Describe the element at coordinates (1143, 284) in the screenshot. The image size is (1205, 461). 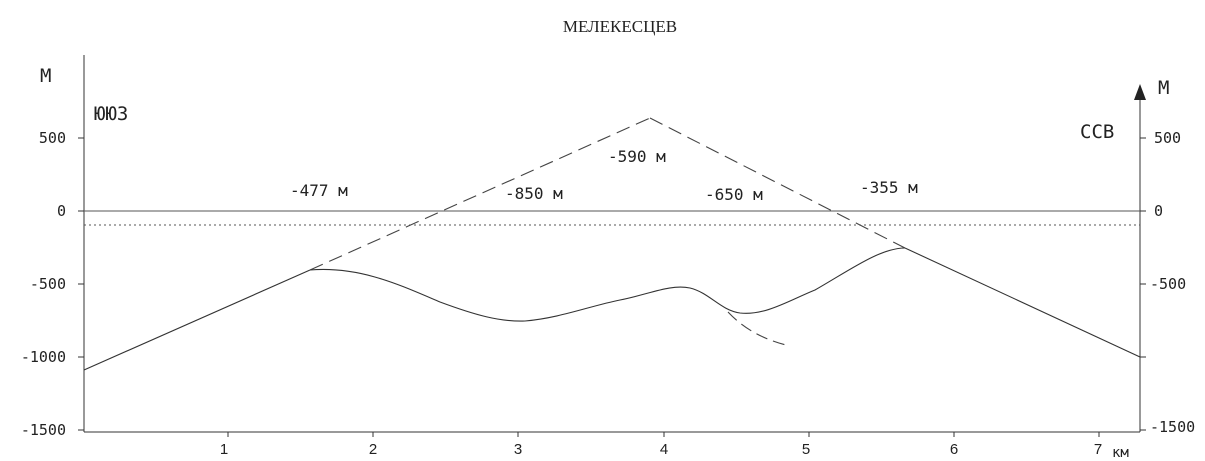
I see `right-axis-ticks` at that location.